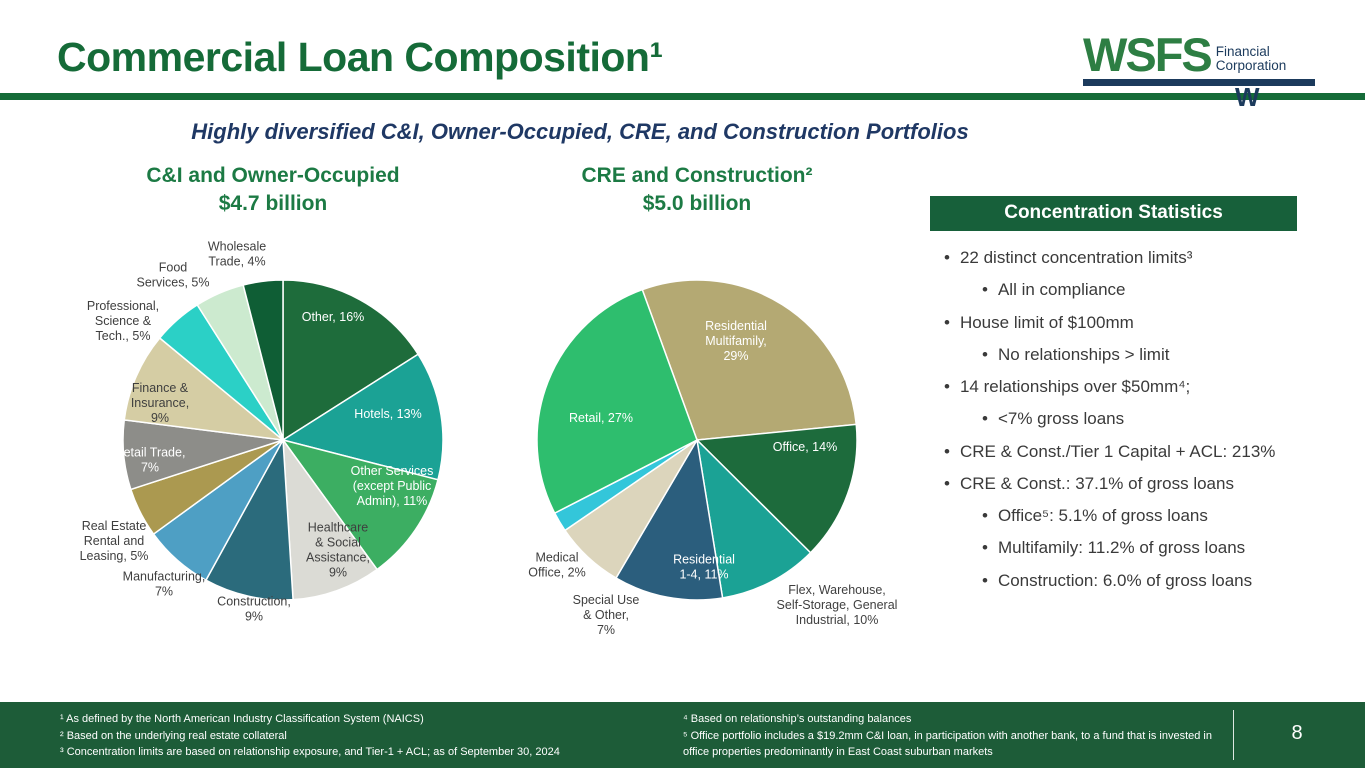 This screenshot has height=768, width=1365. Describe the element at coordinates (601, 418) in the screenshot. I see `pie-label-retail: Retail, 27%` at that location.